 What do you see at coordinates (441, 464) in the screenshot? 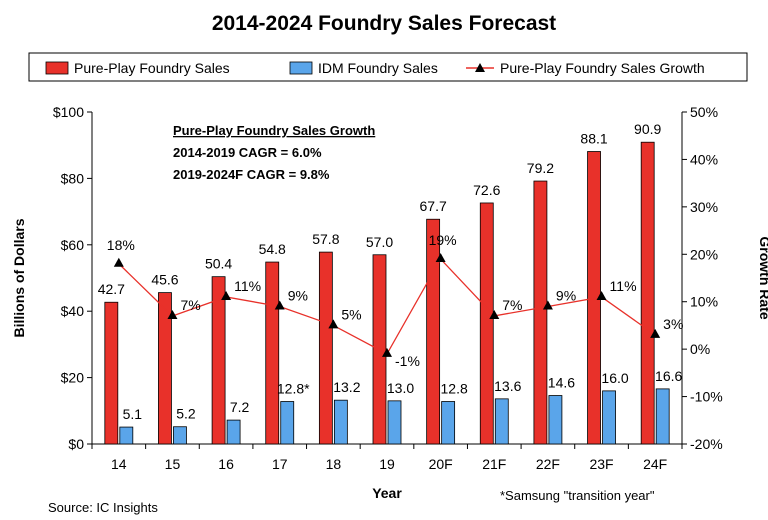
I see `x-tick-label: 20F` at bounding box center [441, 464].